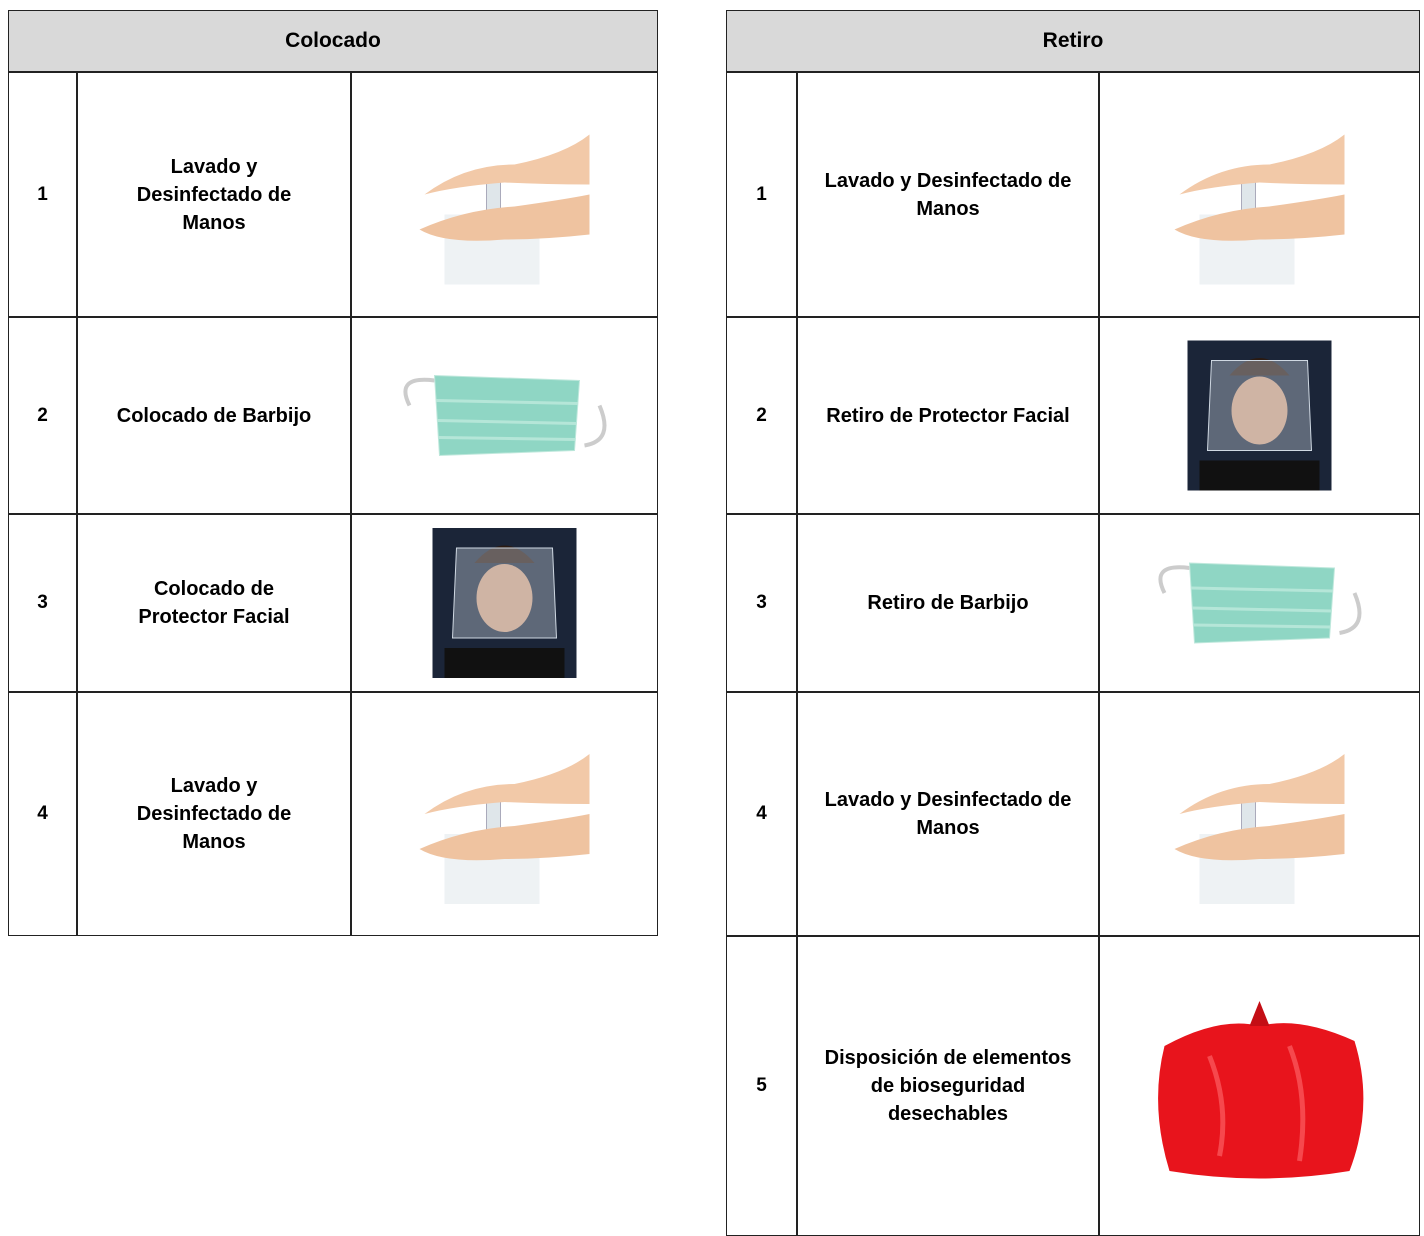  I want to click on step-description: Retiro de Barbijo, so click(948, 603).